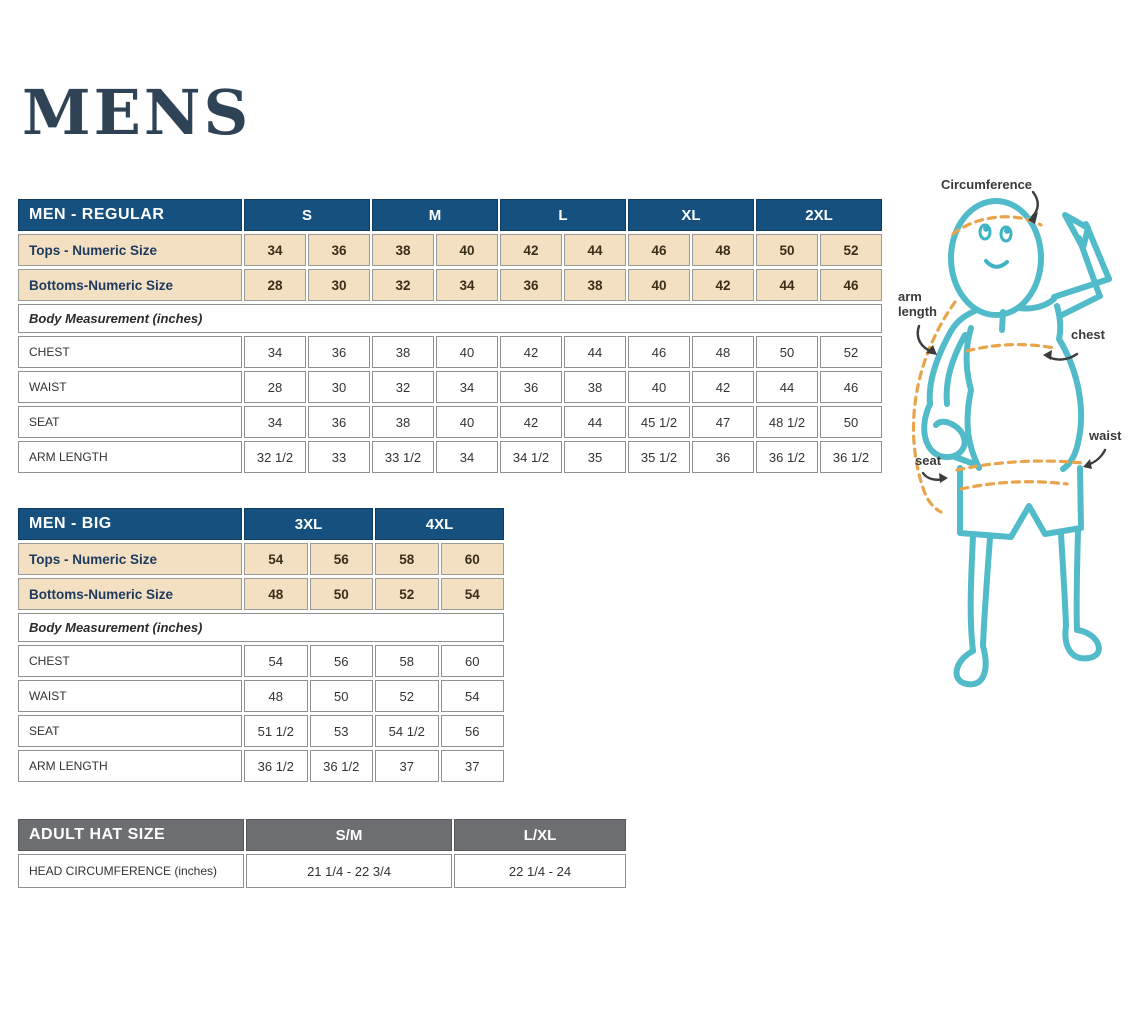  What do you see at coordinates (339, 457) in the screenshot?
I see `value-cell: 33` at bounding box center [339, 457].